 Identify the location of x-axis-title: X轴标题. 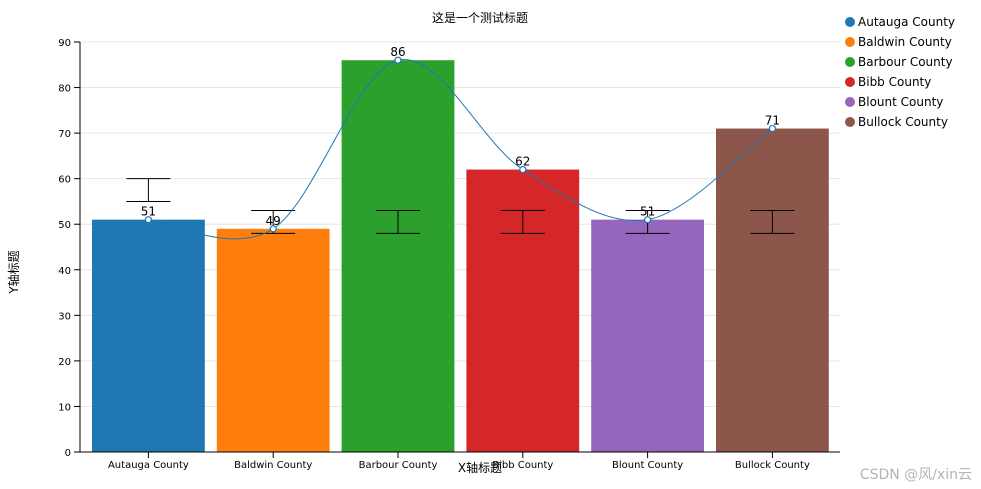
(480, 467).